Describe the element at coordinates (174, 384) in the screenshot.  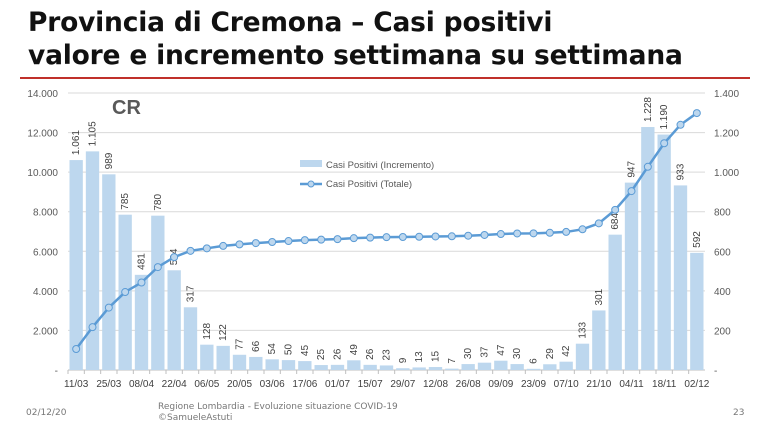
I see `x-axis-tick-label: 22/04` at that location.